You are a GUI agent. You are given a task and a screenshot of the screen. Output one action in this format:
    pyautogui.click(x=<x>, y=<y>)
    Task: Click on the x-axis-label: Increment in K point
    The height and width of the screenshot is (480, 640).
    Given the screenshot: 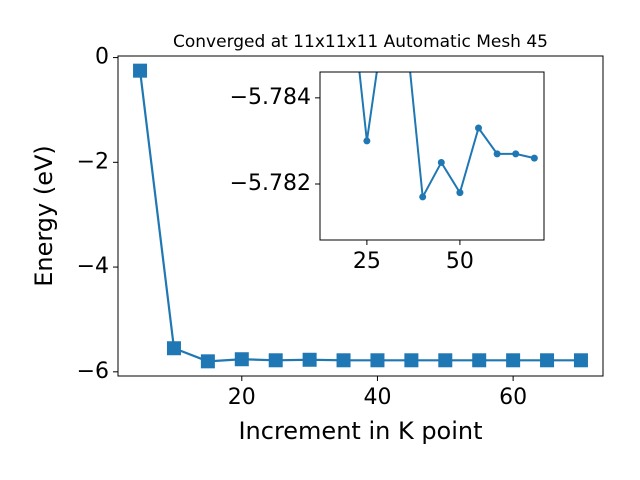 What is the action you would take?
    pyautogui.click(x=360, y=431)
    